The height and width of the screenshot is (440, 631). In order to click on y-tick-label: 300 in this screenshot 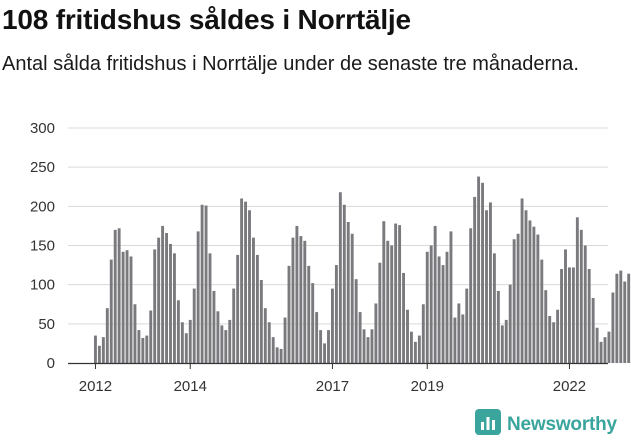, I will do `click(42, 128)`.